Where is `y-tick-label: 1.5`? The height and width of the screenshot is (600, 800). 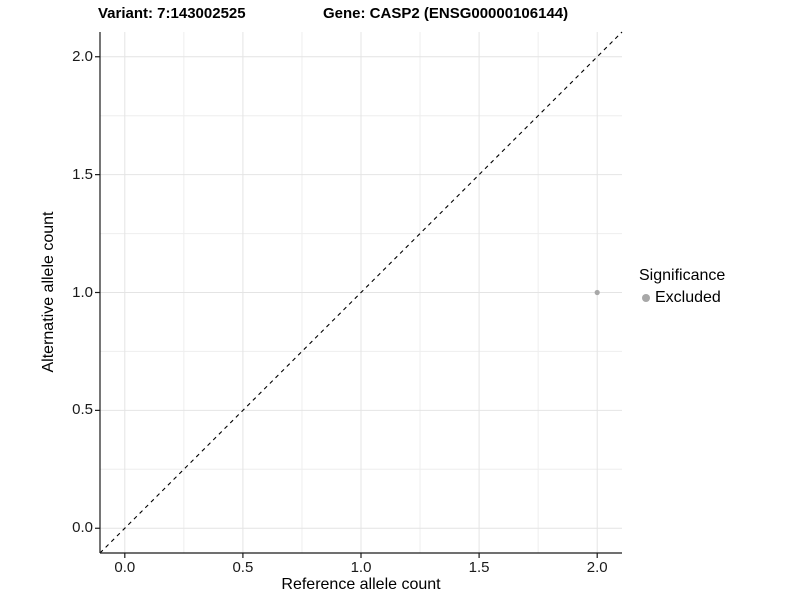 y-tick-label: 1.5 is located at coordinates (82, 174).